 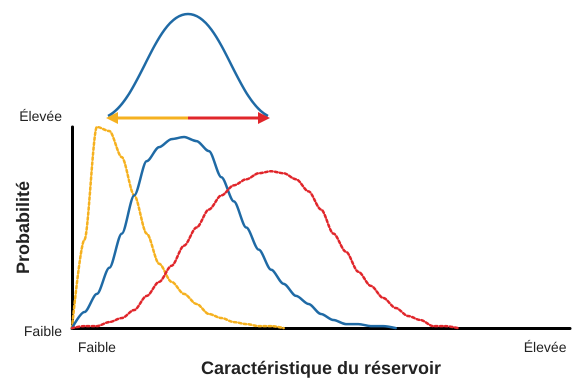 I want to click on x-axis-title: Caractéristique du réservoir, so click(x=321, y=368).